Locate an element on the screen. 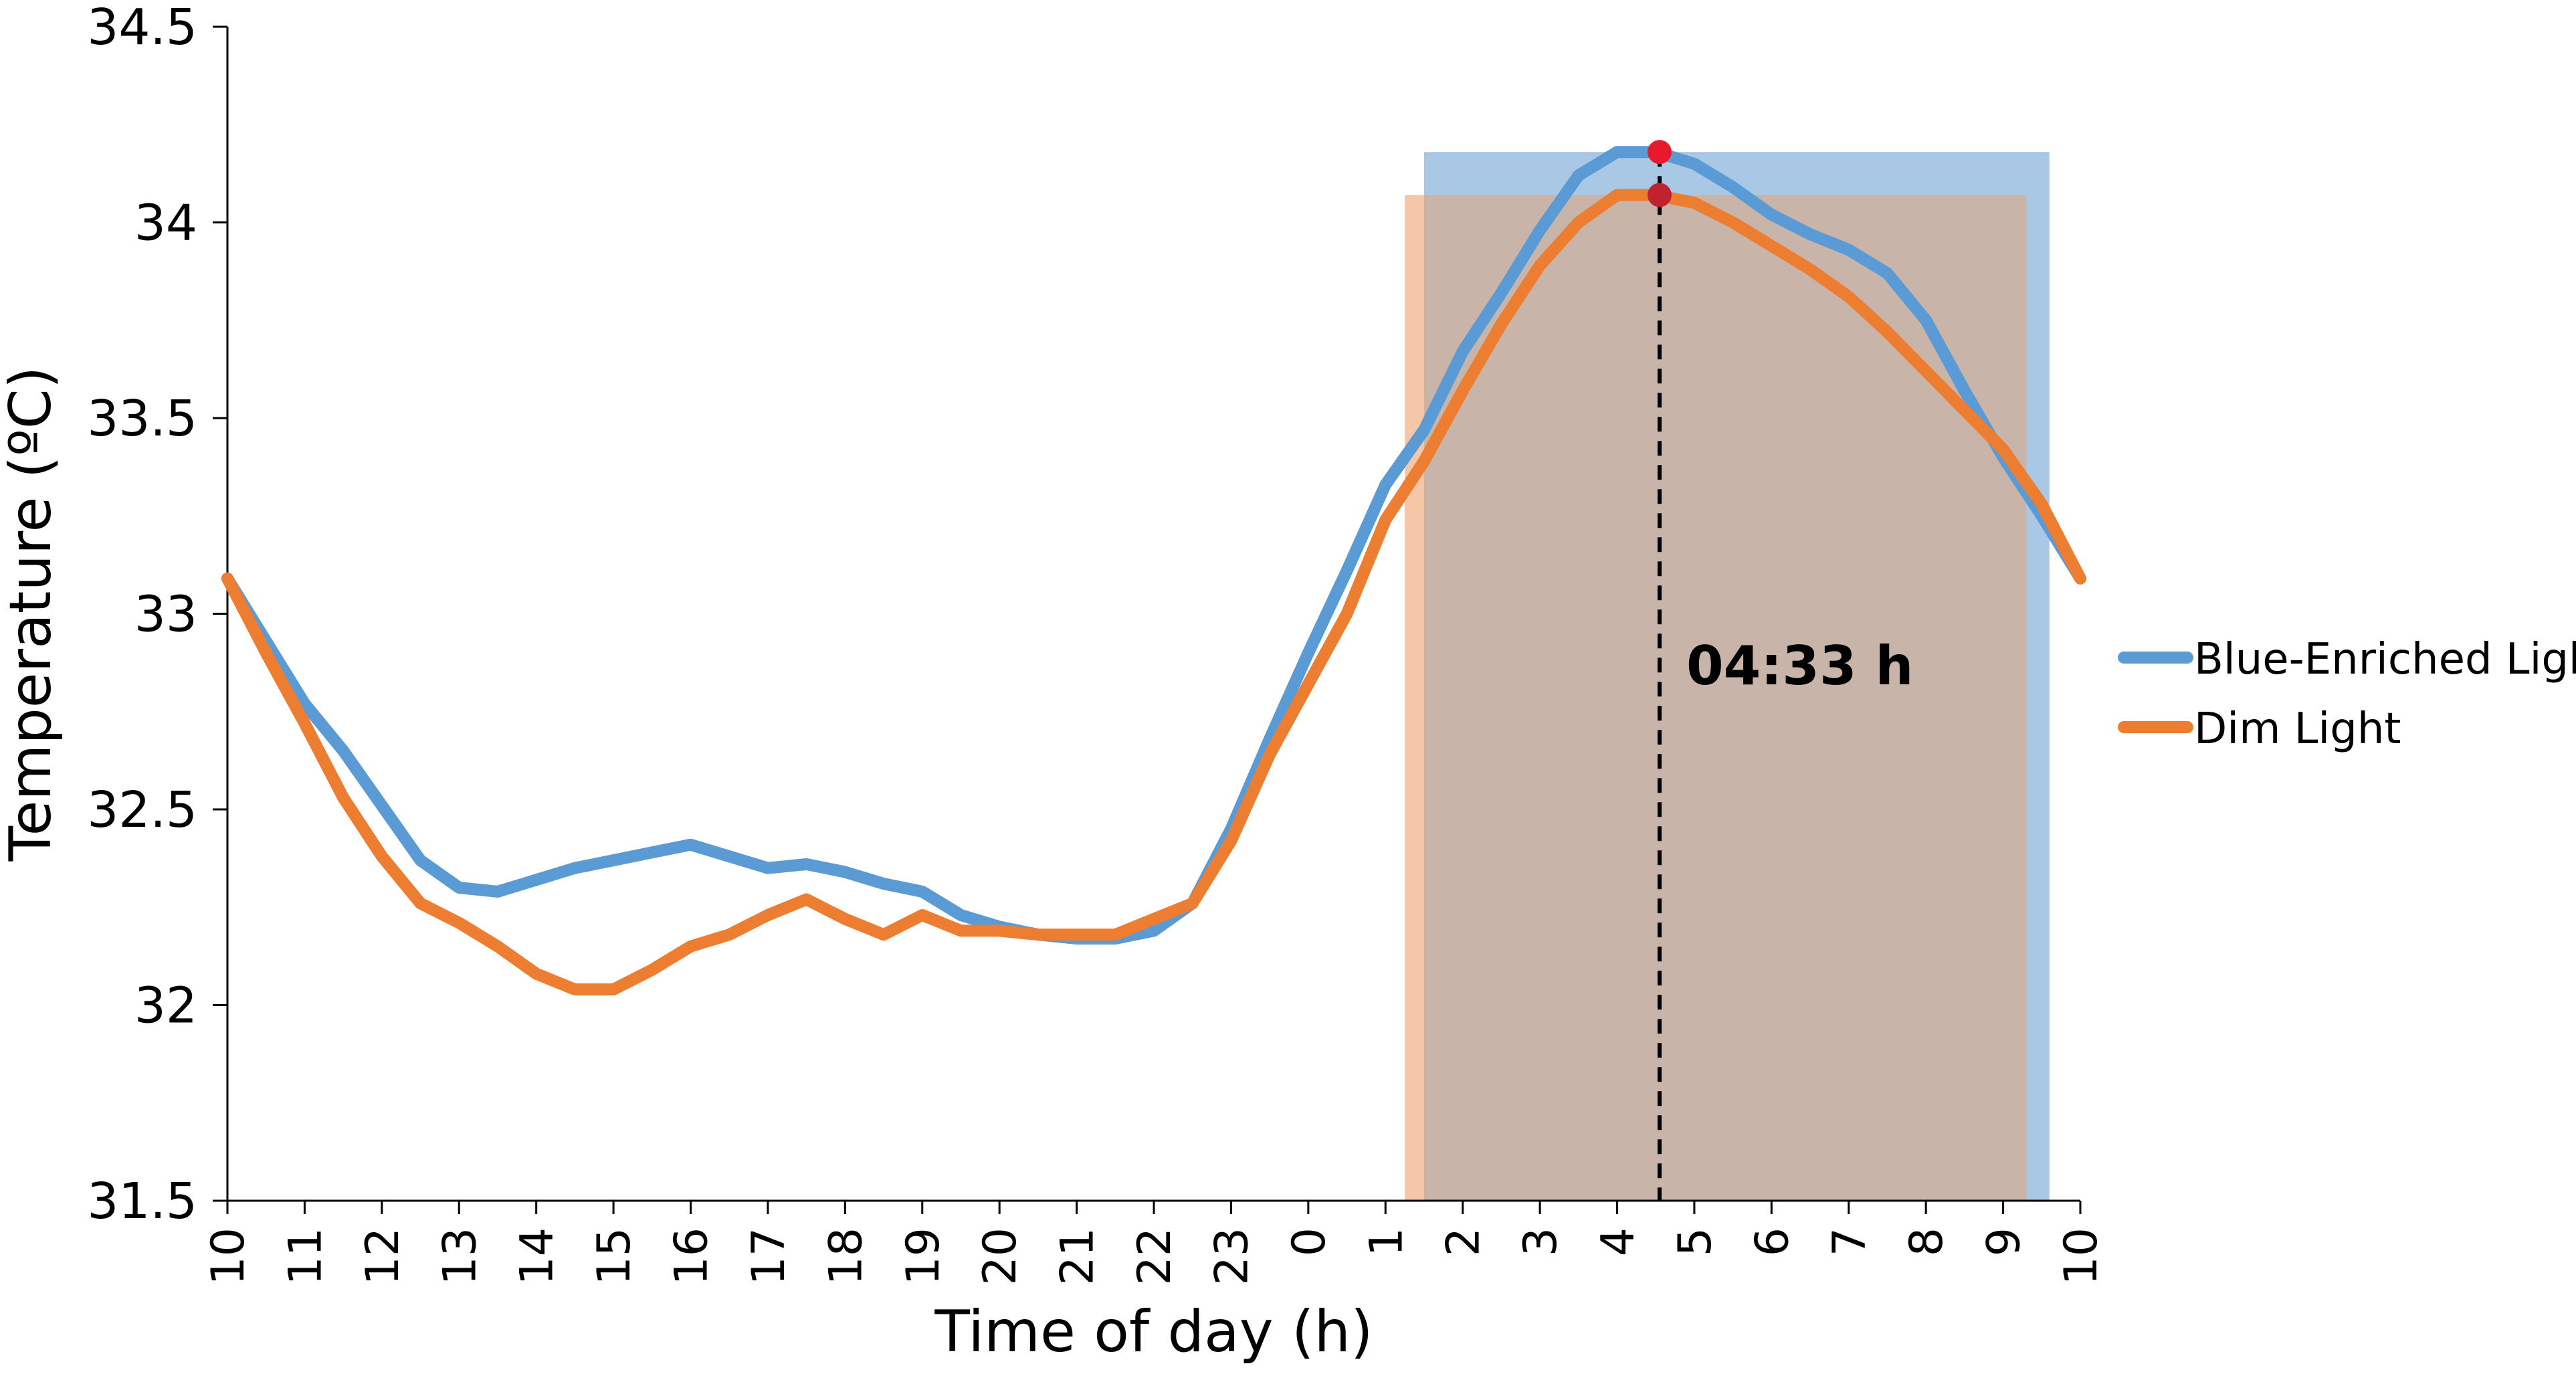 Image resolution: width=2576 pixels, height=1380 pixels. legend: Blue-Enriched Light Dim Light is located at coordinates (2347, 694).